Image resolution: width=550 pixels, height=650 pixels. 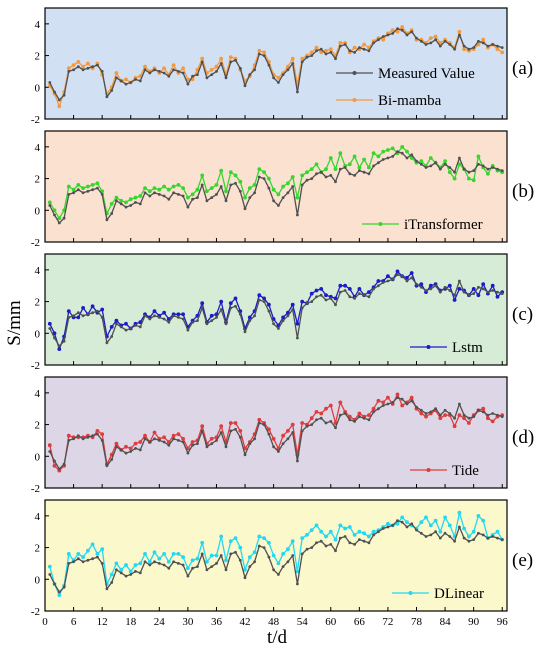 I want to click on x-tick-label: 84, so click(x=446, y=622).